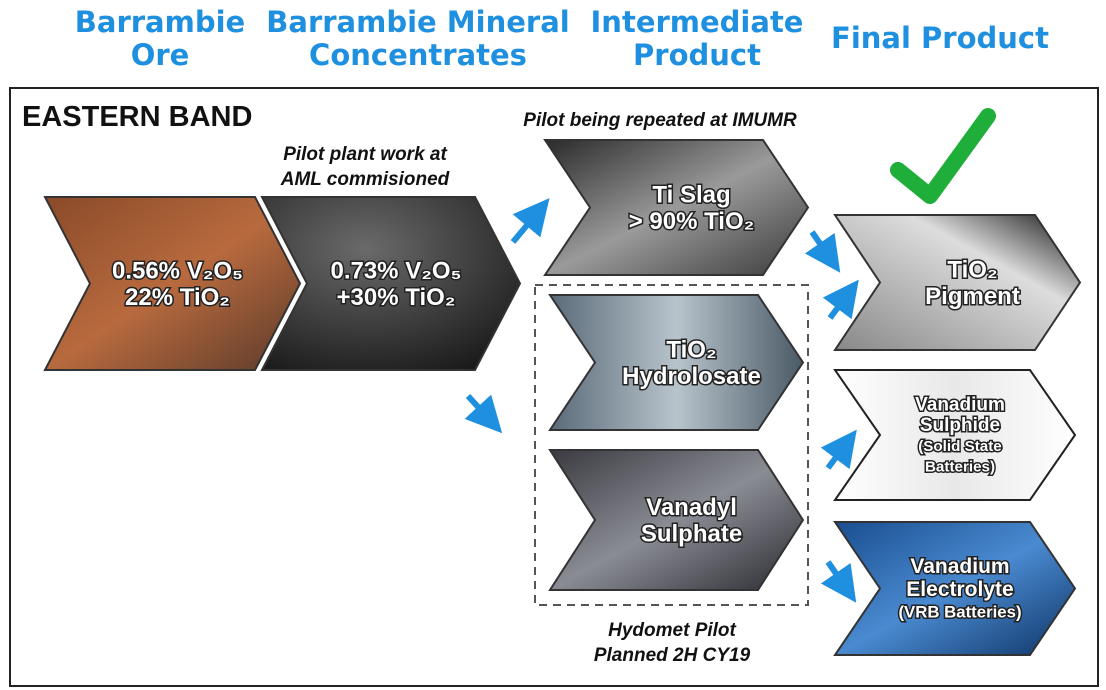  What do you see at coordinates (691, 534) in the screenshot?
I see `node-label: Sulphate` at bounding box center [691, 534].